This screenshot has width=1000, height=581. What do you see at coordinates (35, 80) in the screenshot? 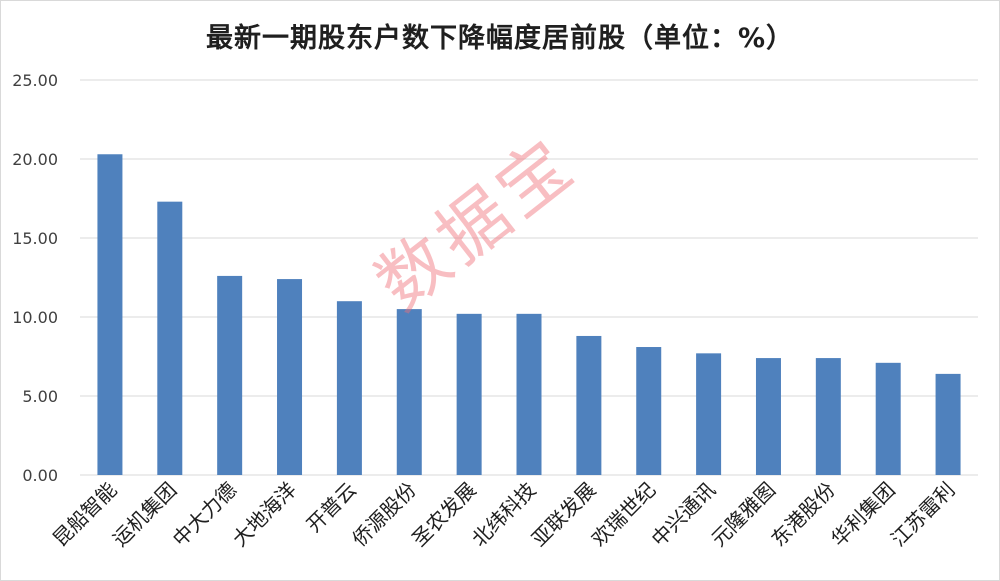
I see `y-tick-label: 25.00` at bounding box center [35, 80].